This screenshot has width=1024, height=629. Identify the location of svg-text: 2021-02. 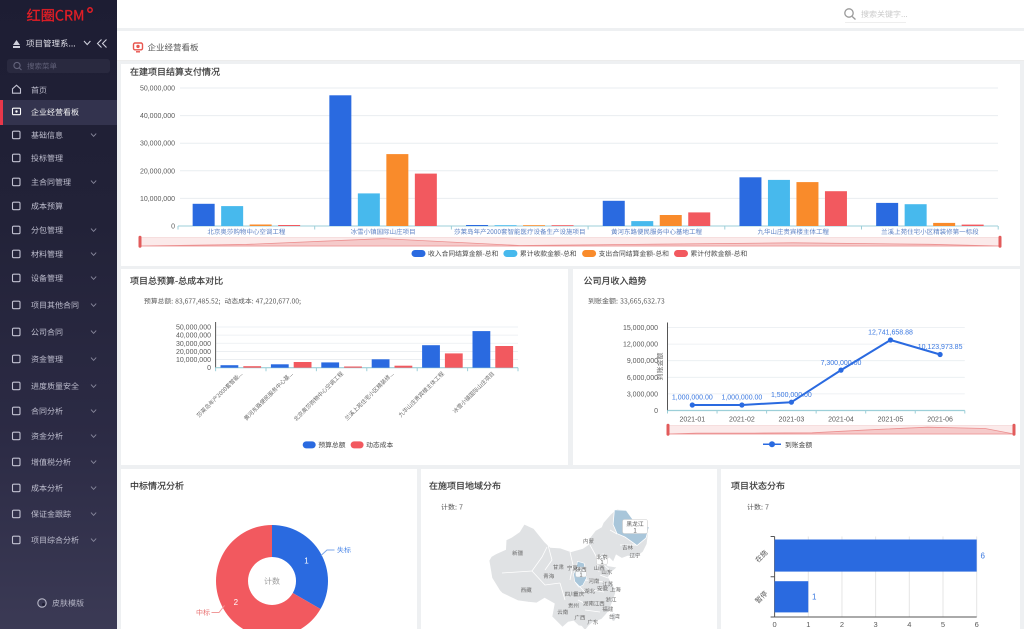
(742, 420).